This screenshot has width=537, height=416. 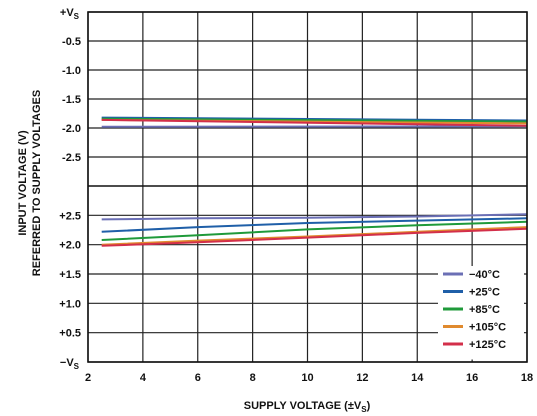 I want to click on upper-y-tick-label: -1.0, so click(x=71, y=71).